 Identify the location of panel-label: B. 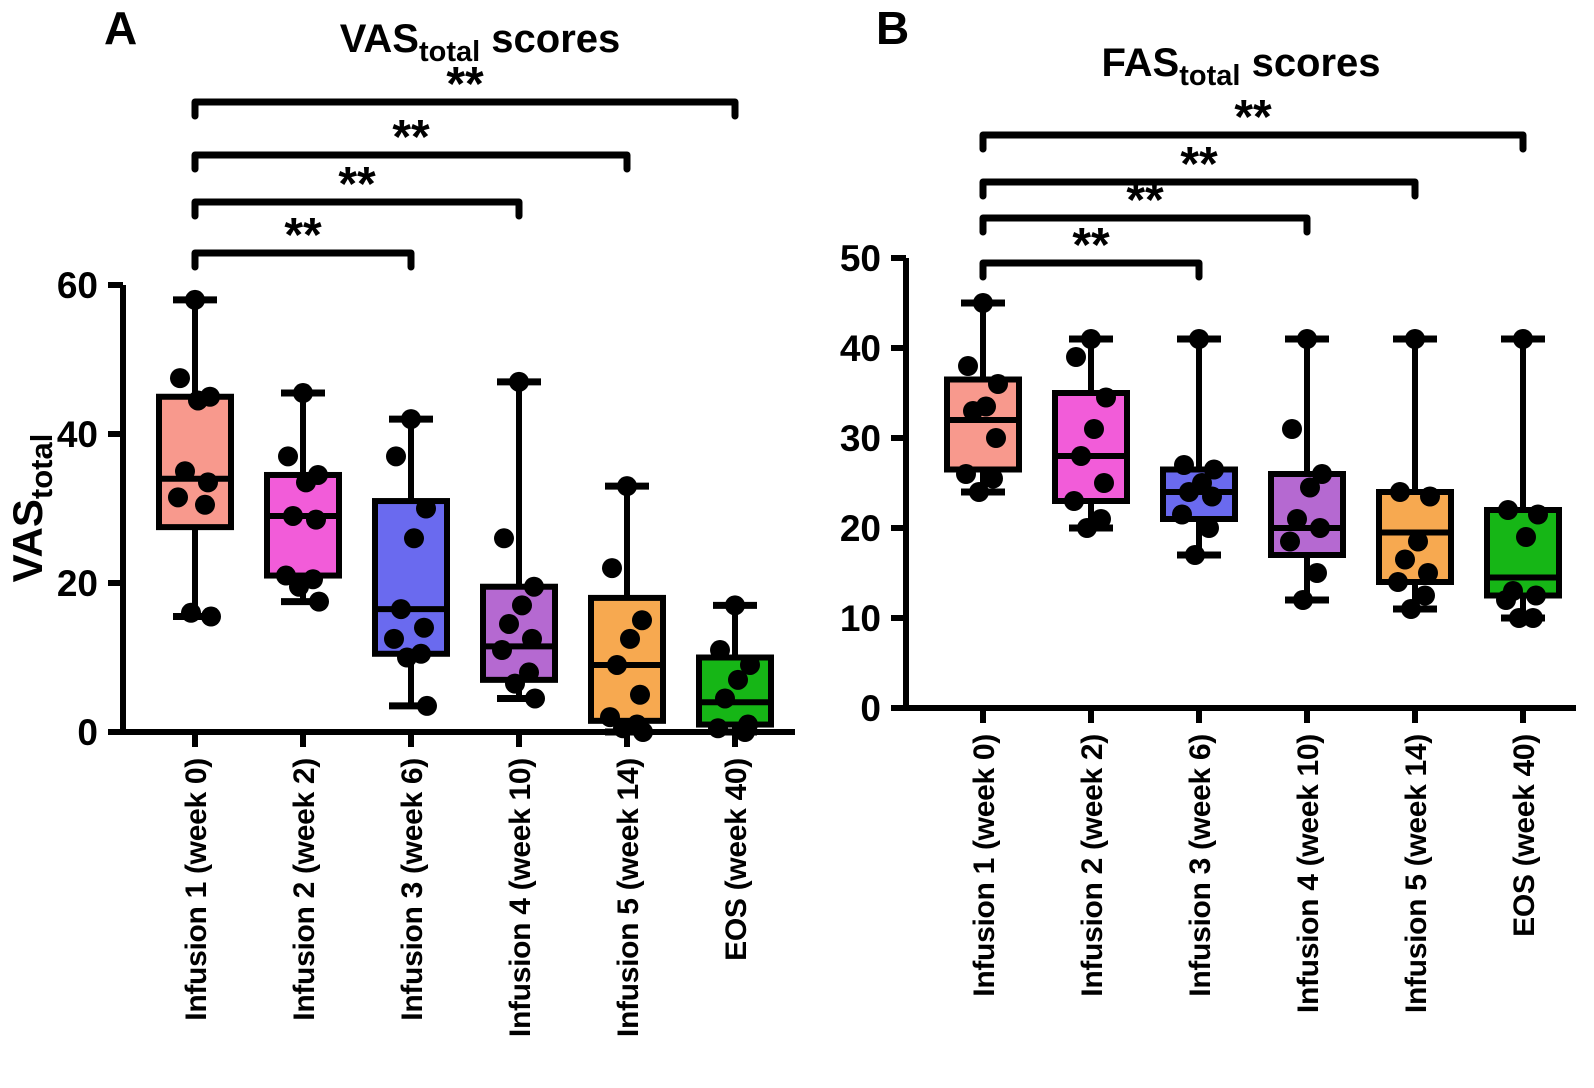
(892, 28).